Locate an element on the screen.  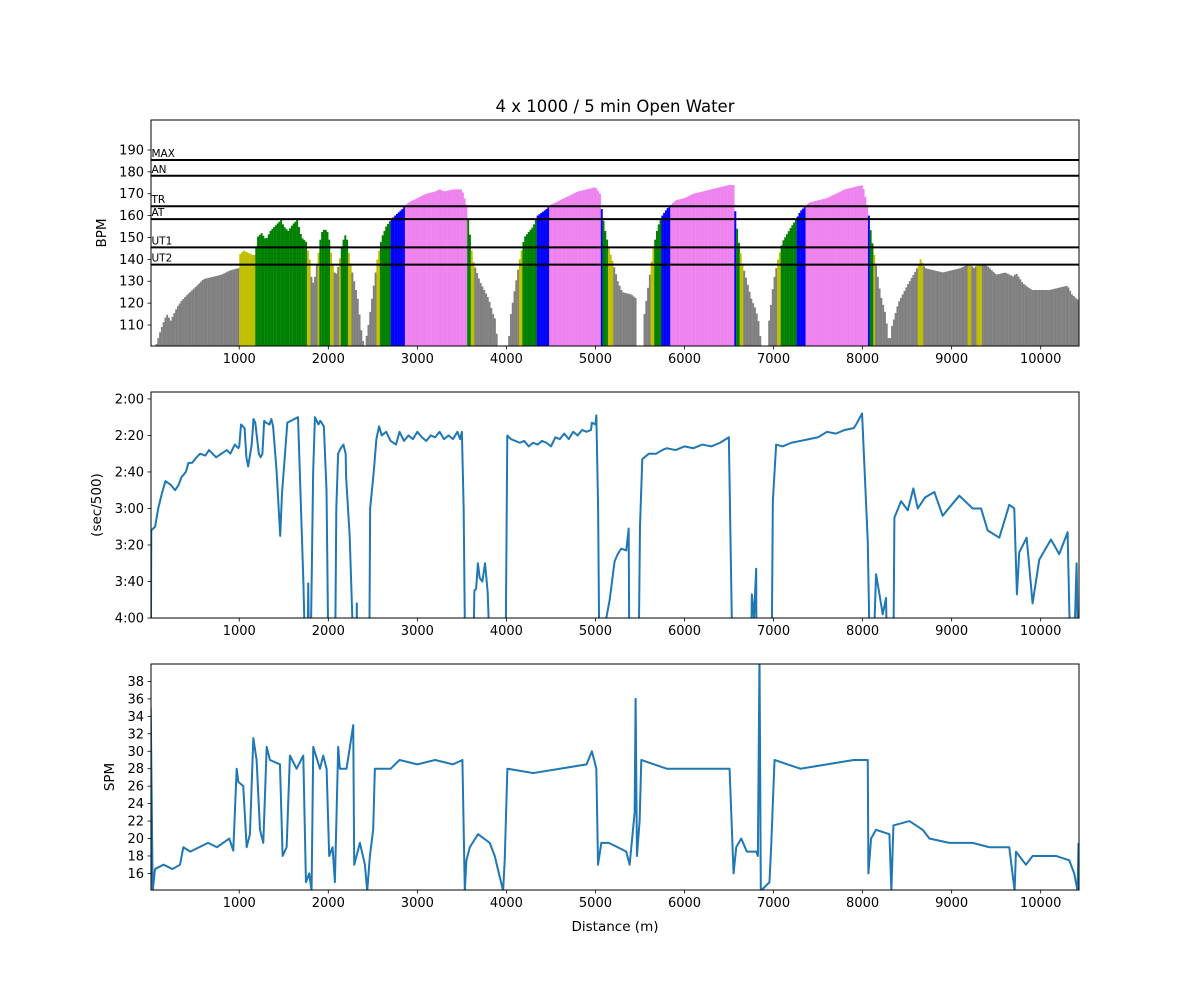
zone-label-an: AN is located at coordinates (159, 170).